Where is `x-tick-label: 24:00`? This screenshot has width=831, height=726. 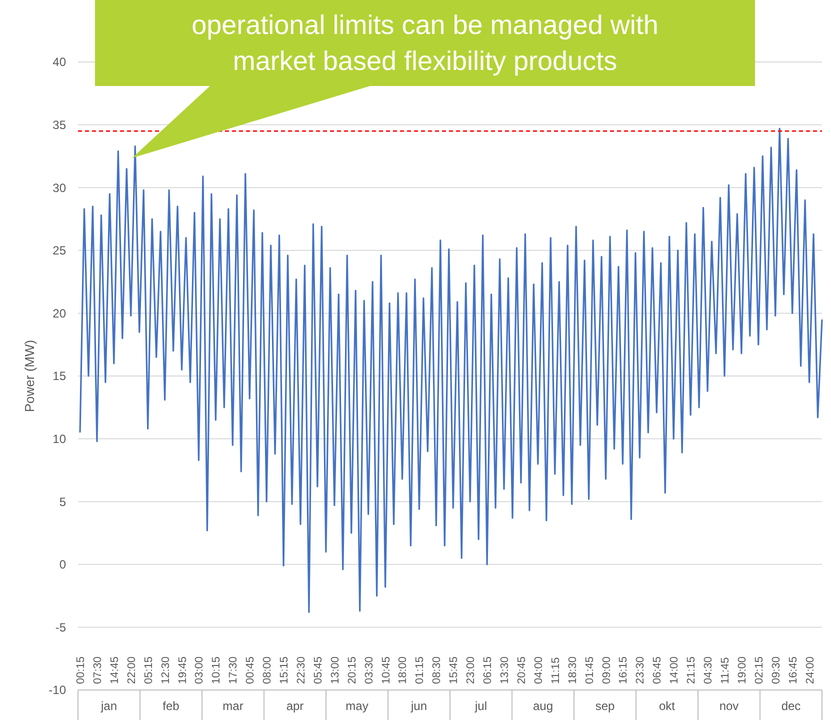
x-tick-label: 24:00 is located at coordinates (810, 670).